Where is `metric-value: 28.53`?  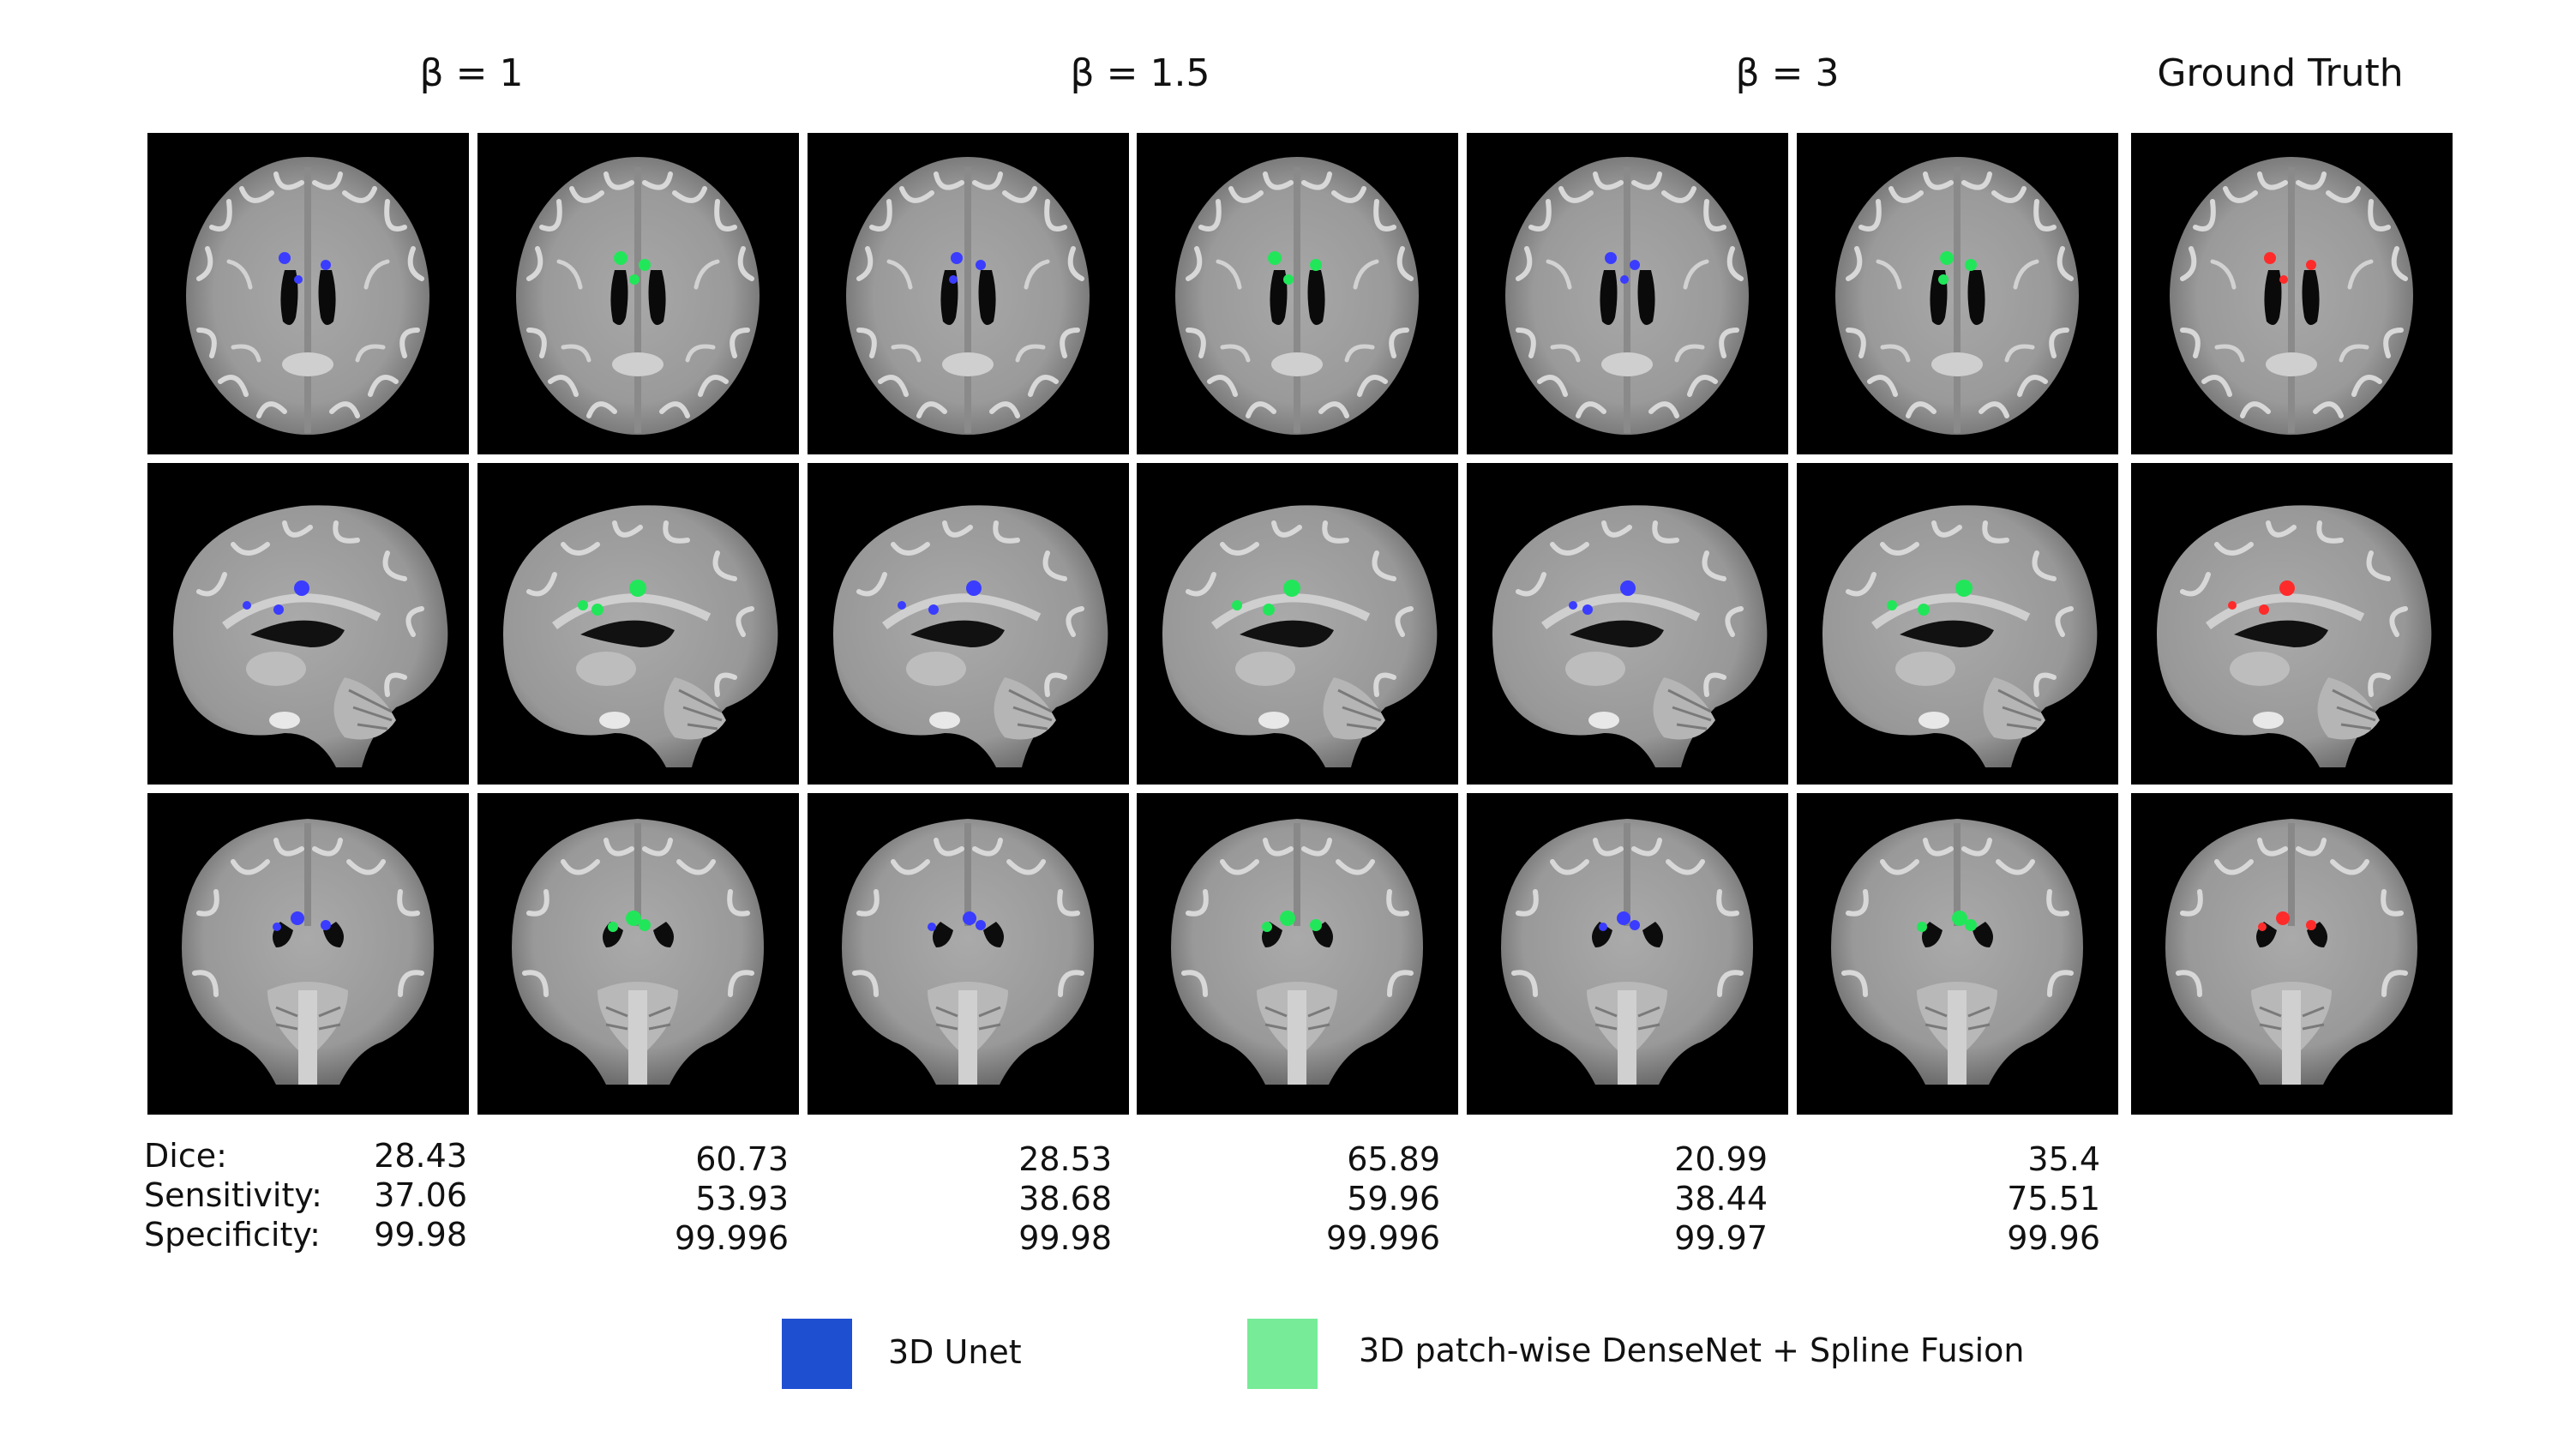
metric-value: 28.53 is located at coordinates (1065, 1159).